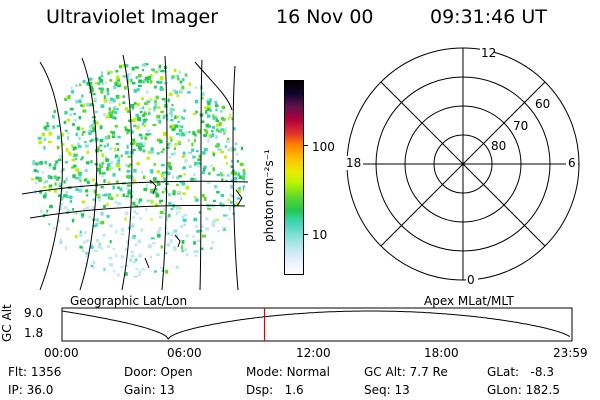 Image resolution: width=600 pixels, height=400 pixels. What do you see at coordinates (521, 126) in the screenshot?
I see `mlat-label-70: 70` at bounding box center [521, 126].